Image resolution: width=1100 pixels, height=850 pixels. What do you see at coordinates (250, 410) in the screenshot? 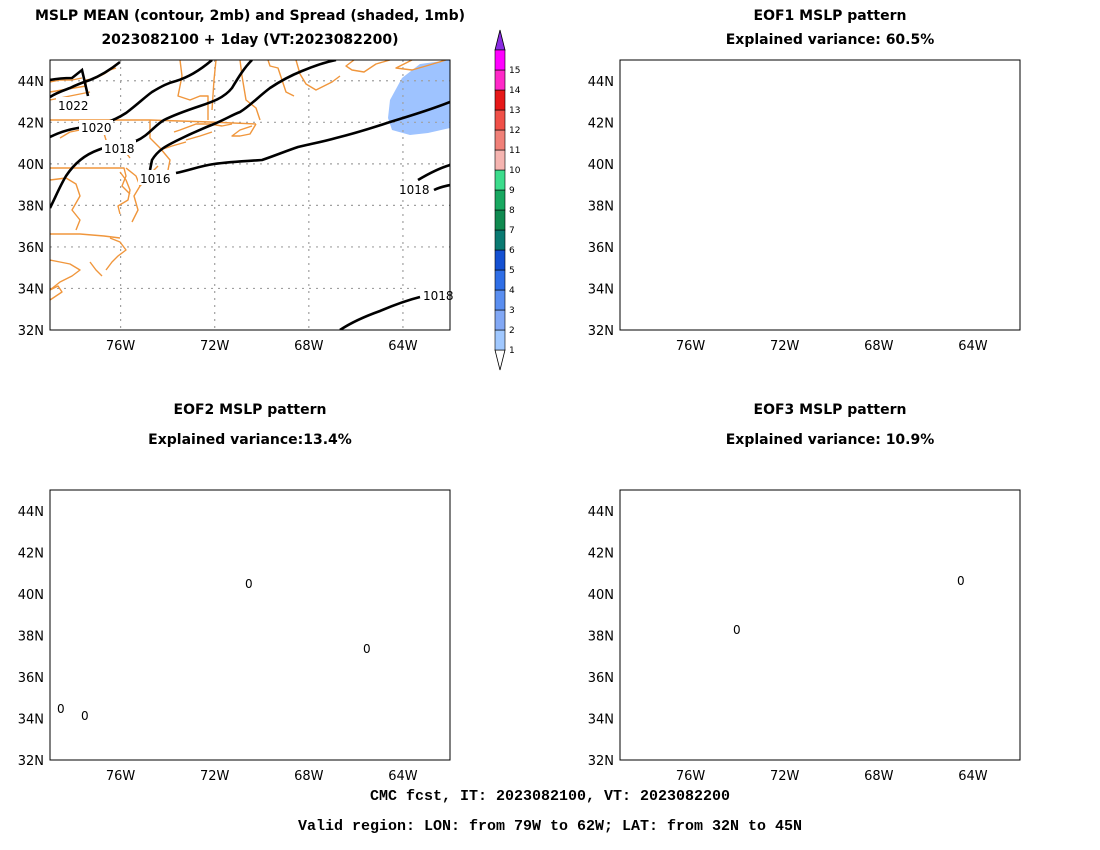
I see `panel3-title: EOF2 MSLP pattern` at bounding box center [250, 410].